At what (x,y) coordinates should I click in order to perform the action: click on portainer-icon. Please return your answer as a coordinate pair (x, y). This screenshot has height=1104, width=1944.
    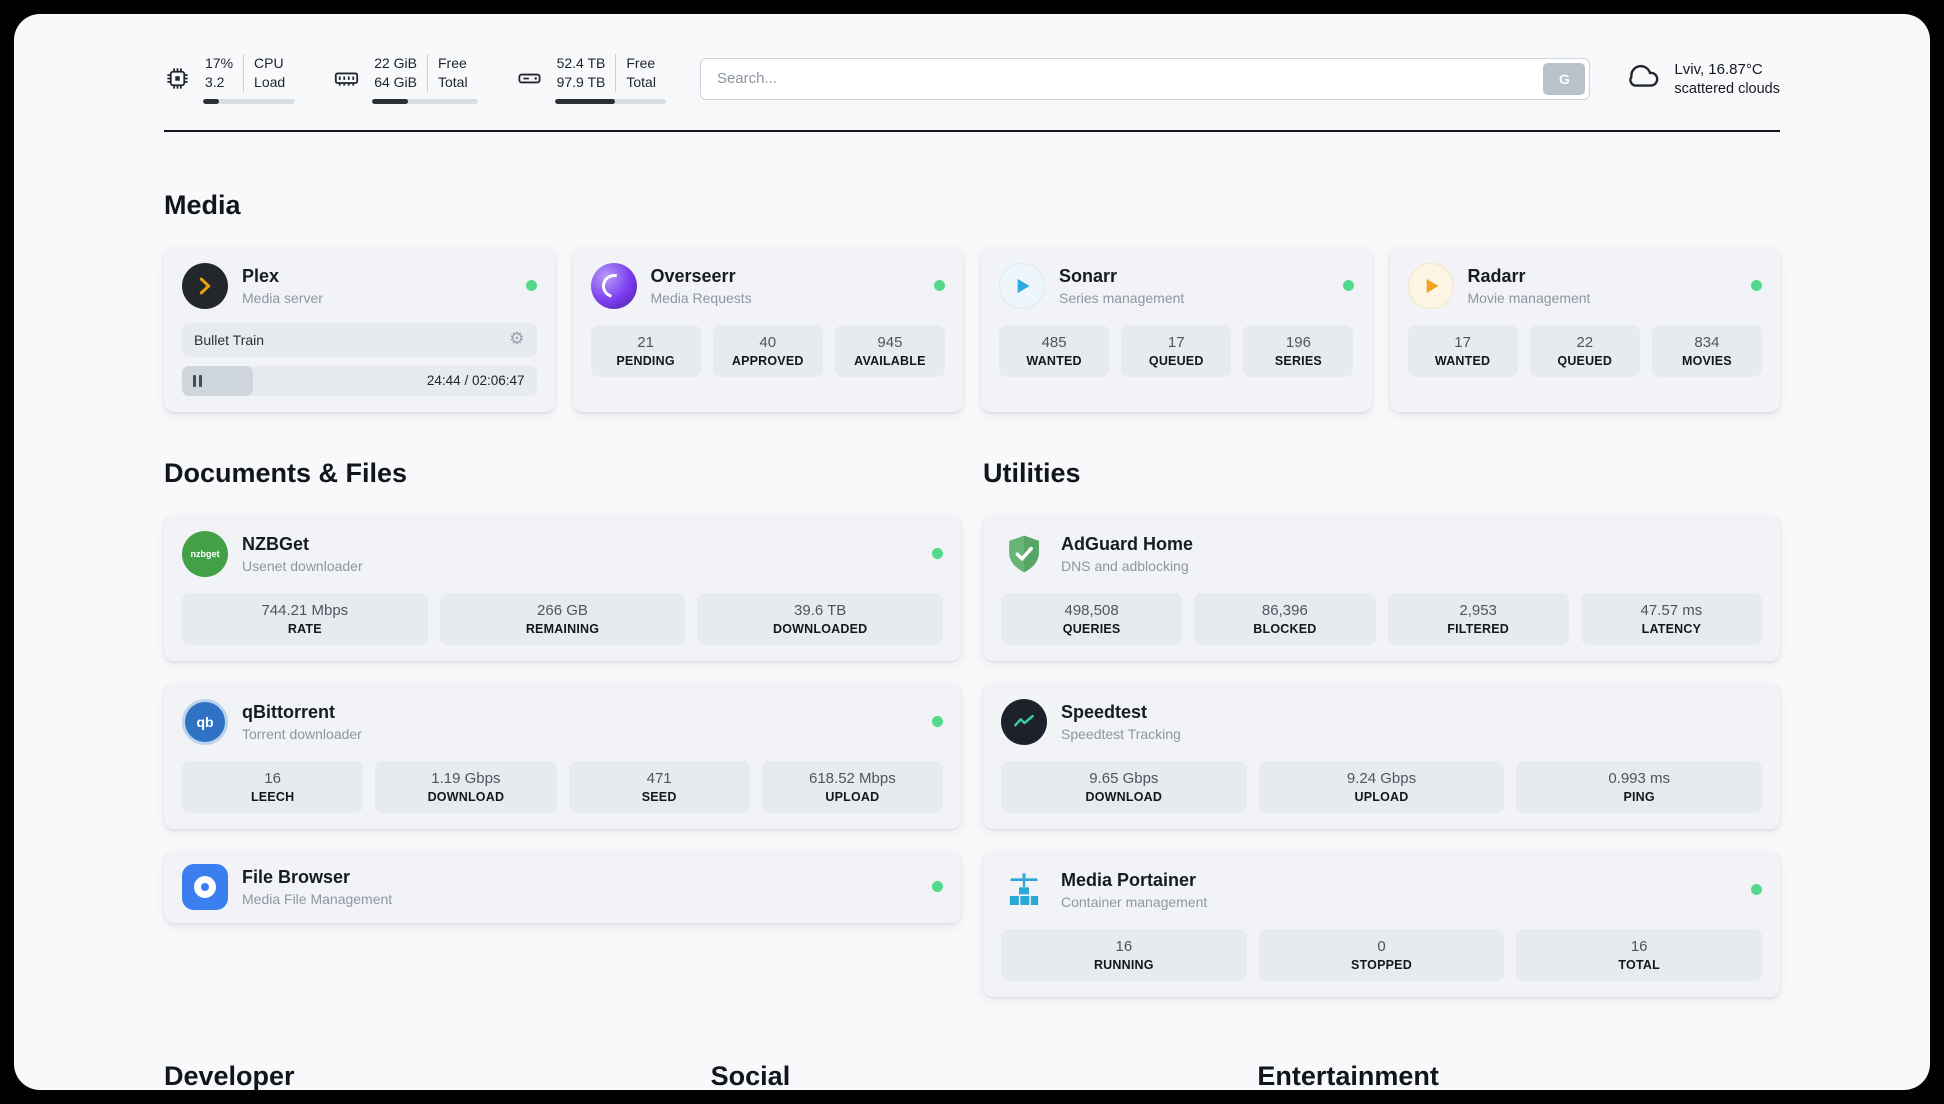
    Looking at the image, I should click on (1024, 890).